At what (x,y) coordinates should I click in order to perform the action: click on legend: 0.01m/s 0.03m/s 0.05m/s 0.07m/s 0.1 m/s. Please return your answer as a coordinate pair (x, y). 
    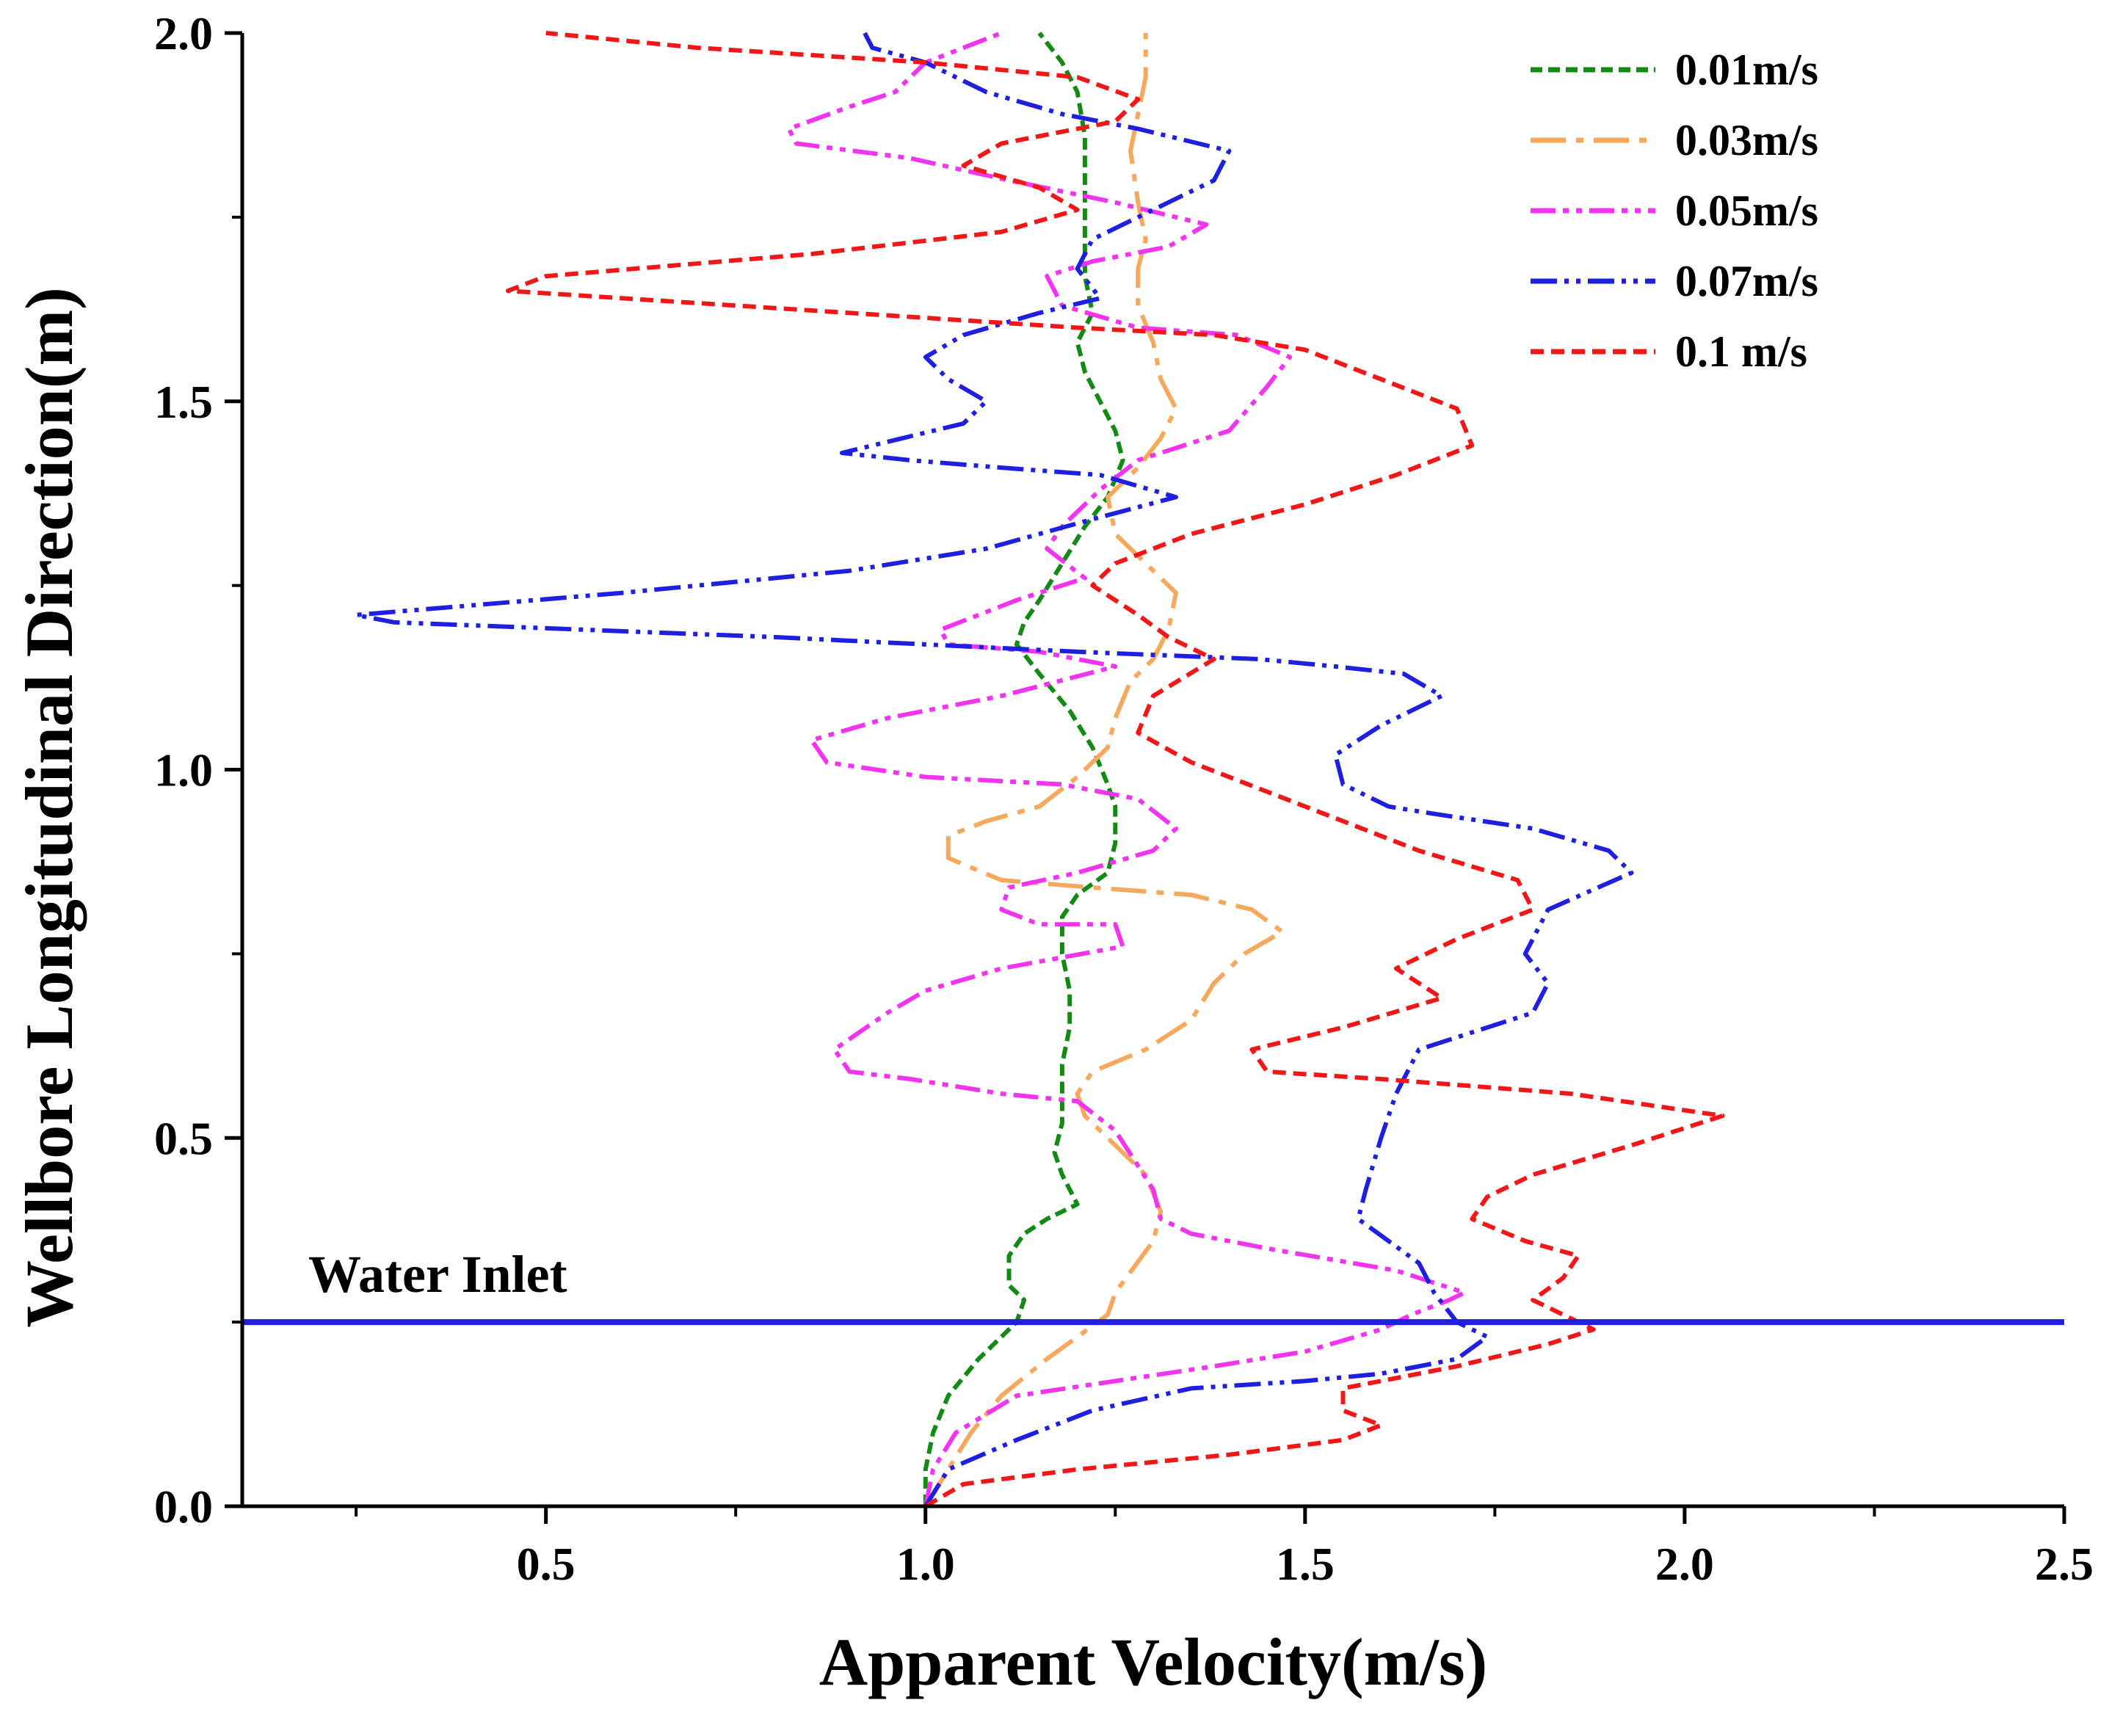
    Looking at the image, I should click on (1674, 211).